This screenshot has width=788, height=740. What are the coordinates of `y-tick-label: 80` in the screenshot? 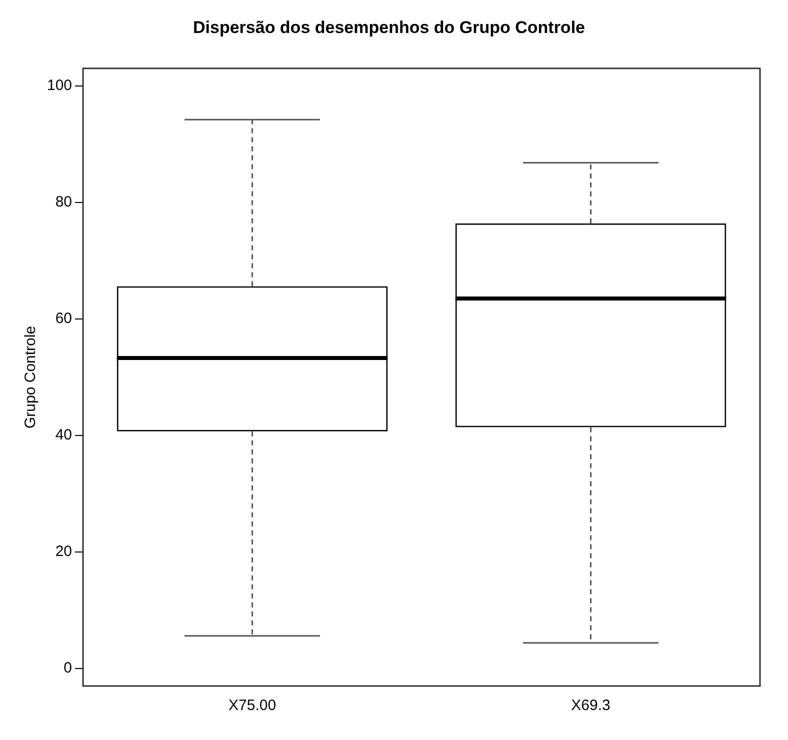 It's located at (63, 202).